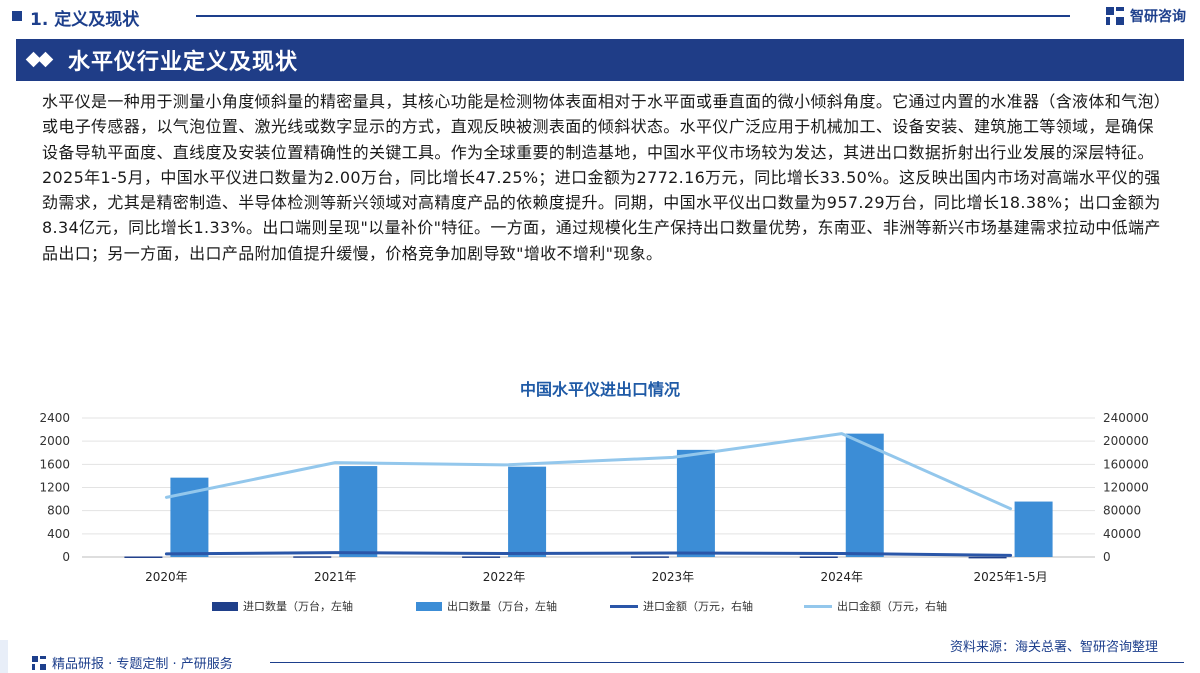 The height and width of the screenshot is (673, 1200). I want to click on left-tick-label: 1600, so click(54, 464).